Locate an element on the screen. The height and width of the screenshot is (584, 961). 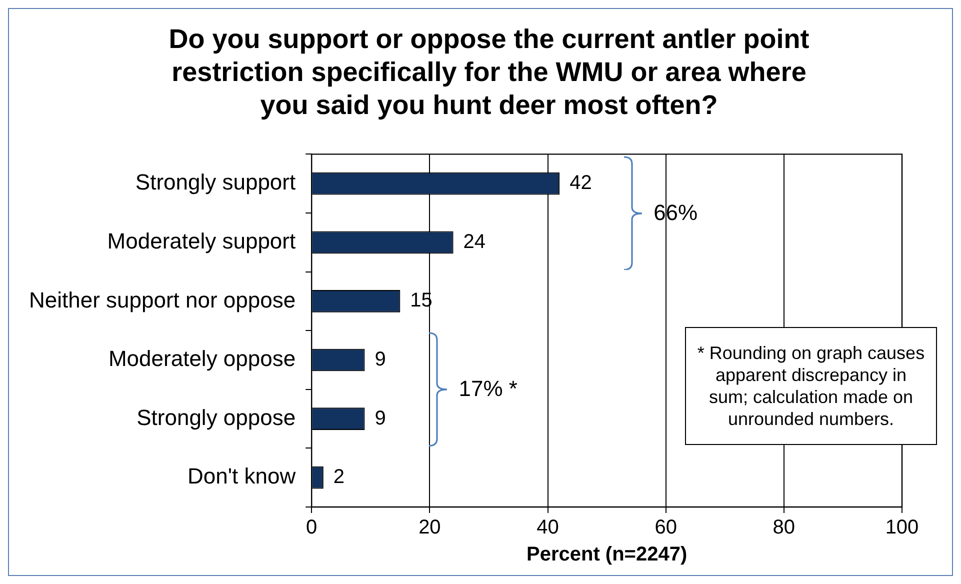
annotation: * Rounding on graph causes apparent discrepancy in sum; calculation made on unrounded numbers. is located at coordinates (811, 386).